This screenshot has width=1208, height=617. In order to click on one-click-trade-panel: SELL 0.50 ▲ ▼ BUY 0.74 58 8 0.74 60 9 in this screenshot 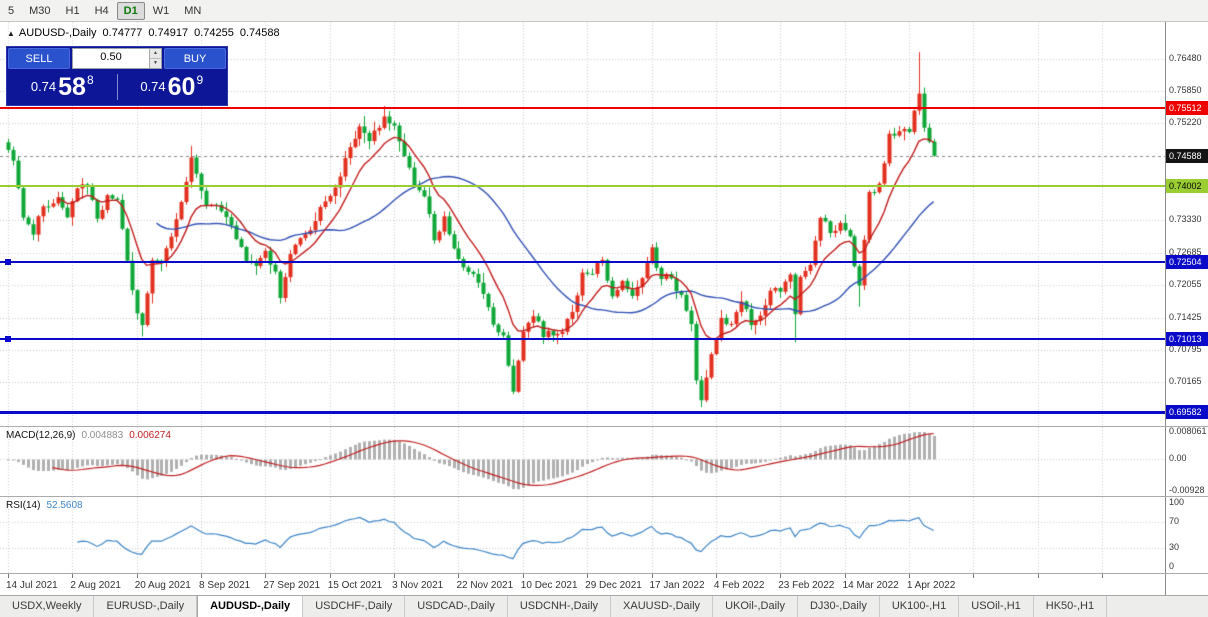, I will do `click(117, 76)`.